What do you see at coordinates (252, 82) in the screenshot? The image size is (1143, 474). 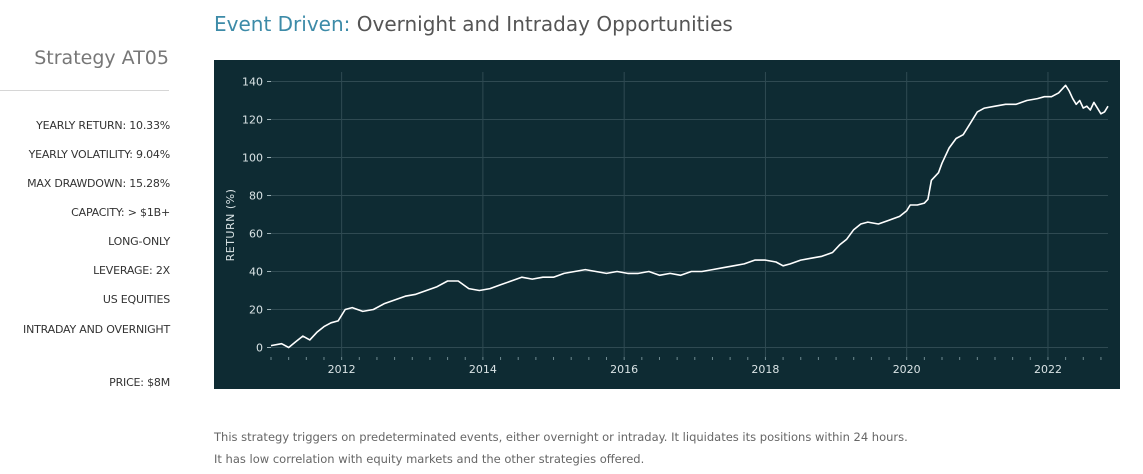 I see `y-tick-label: 140` at bounding box center [252, 82].